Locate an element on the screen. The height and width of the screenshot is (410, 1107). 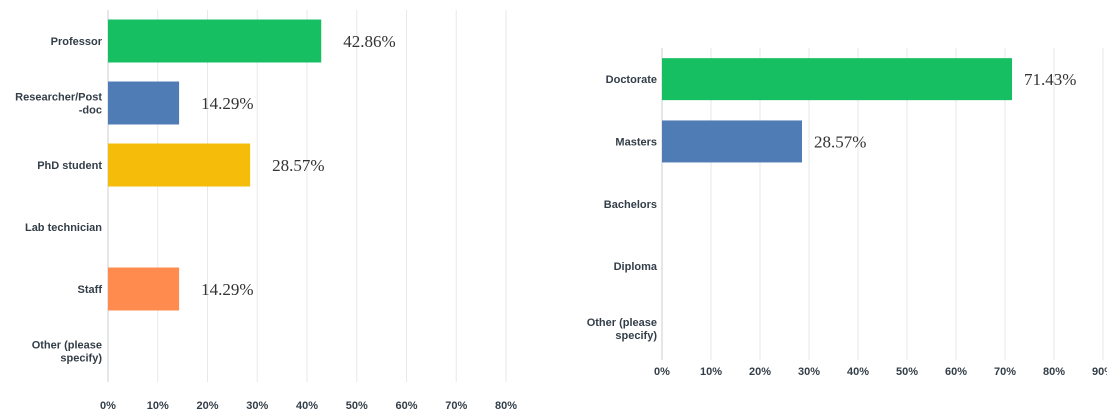
category-label-lab-technician: Lab technician is located at coordinates (63, 228).